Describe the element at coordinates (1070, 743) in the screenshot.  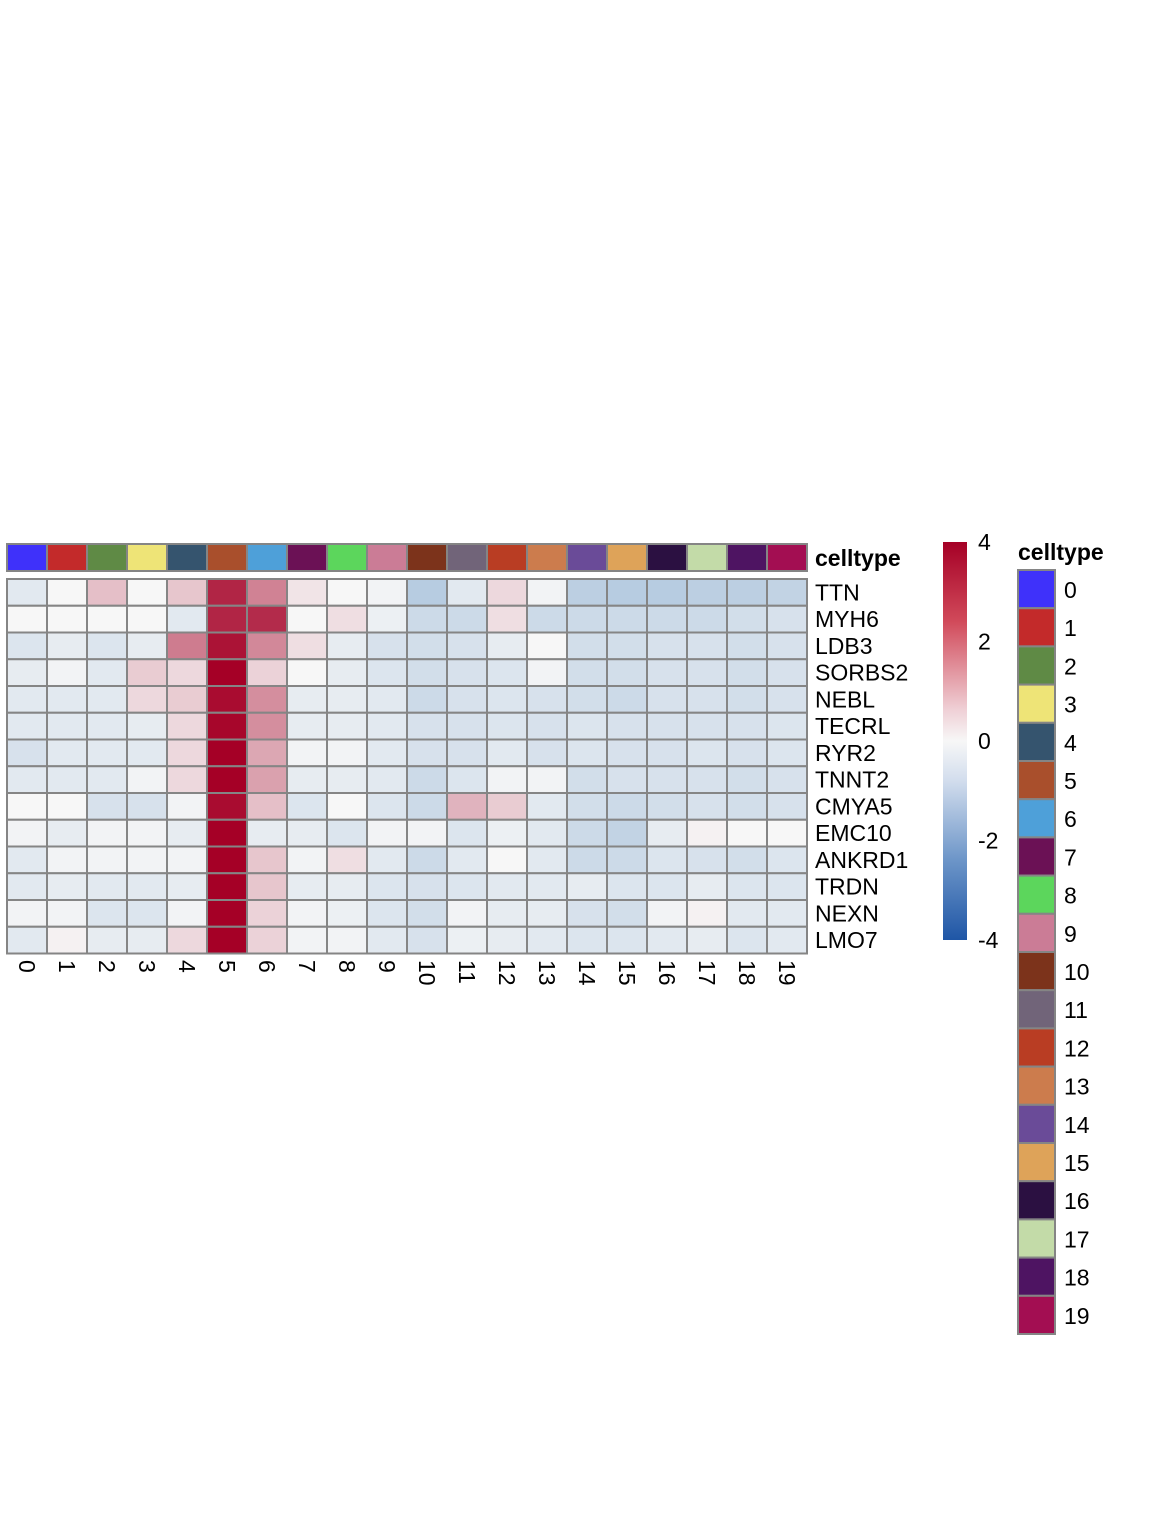
I see `legend-label: 4` at that location.